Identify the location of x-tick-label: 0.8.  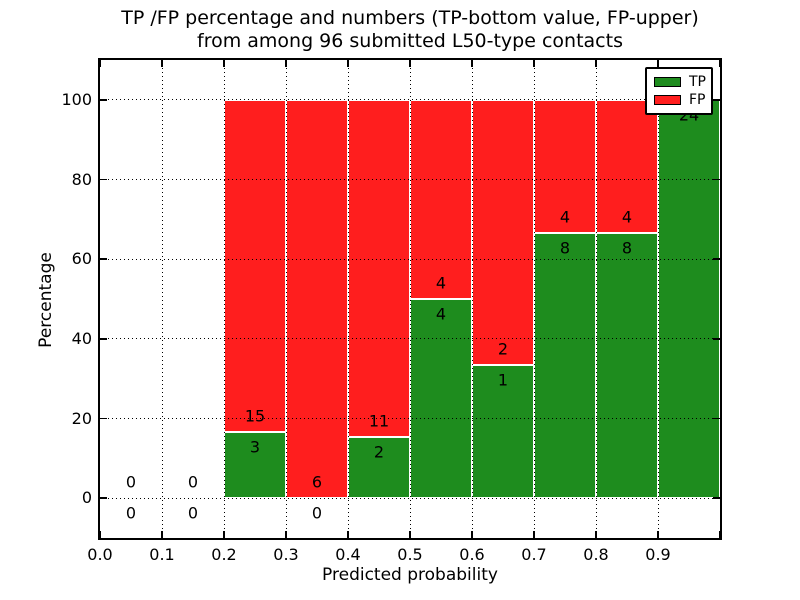
(596, 554).